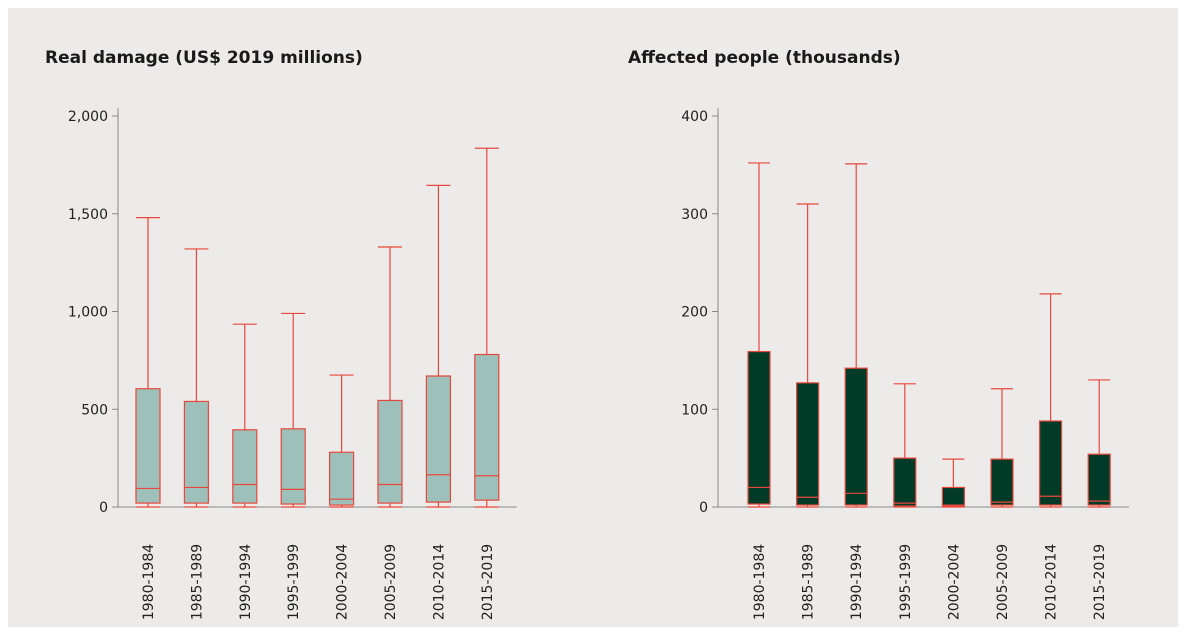 The image size is (1186, 635). Describe the element at coordinates (246, 582) in the screenshot. I see `damage-category-label: 1990-1994` at that location.